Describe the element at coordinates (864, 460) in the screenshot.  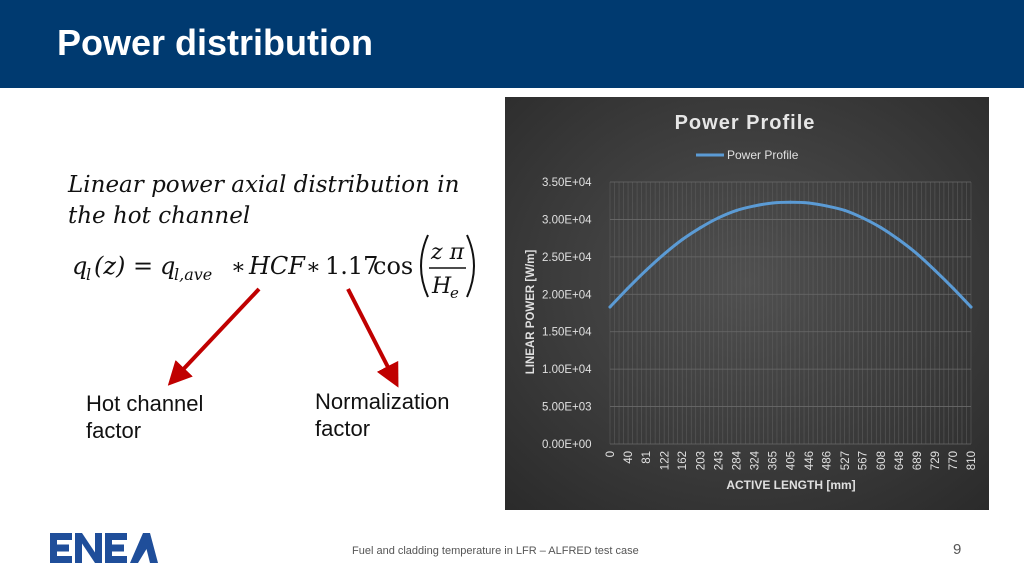
I see `x-tick-label: 567` at that location.